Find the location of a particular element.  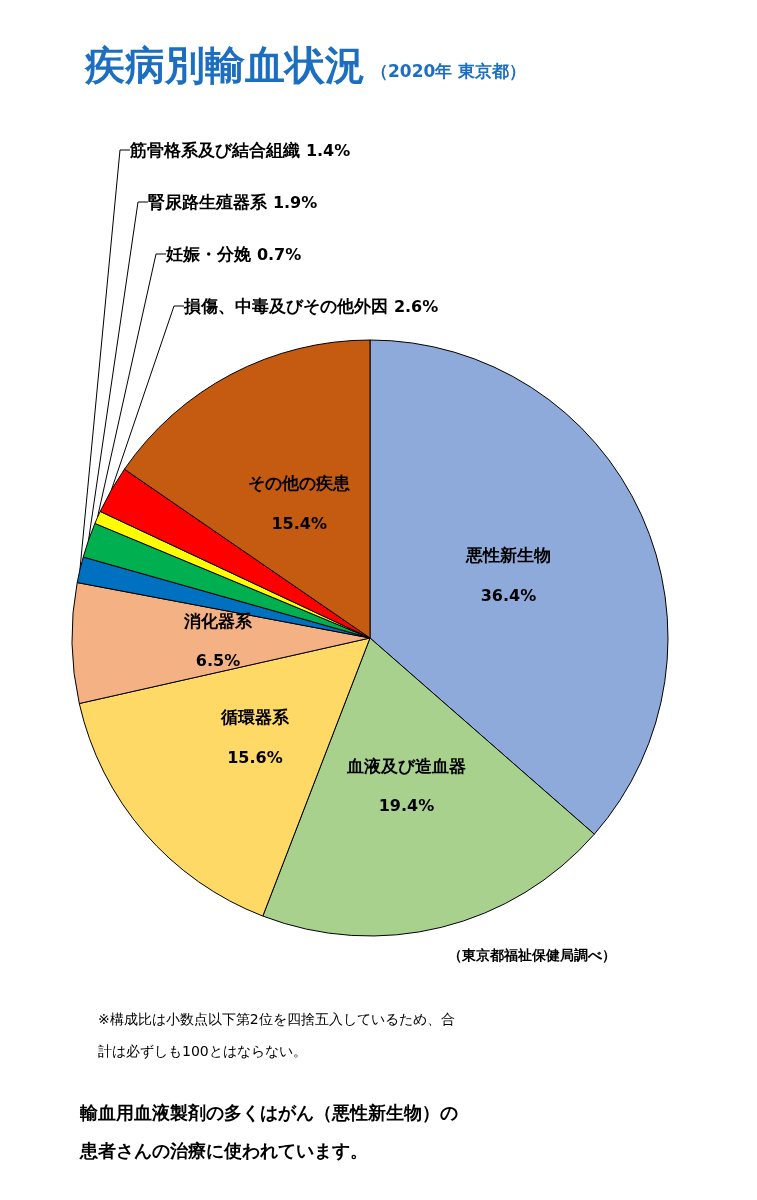

data-label: 15.6% is located at coordinates (255, 757).